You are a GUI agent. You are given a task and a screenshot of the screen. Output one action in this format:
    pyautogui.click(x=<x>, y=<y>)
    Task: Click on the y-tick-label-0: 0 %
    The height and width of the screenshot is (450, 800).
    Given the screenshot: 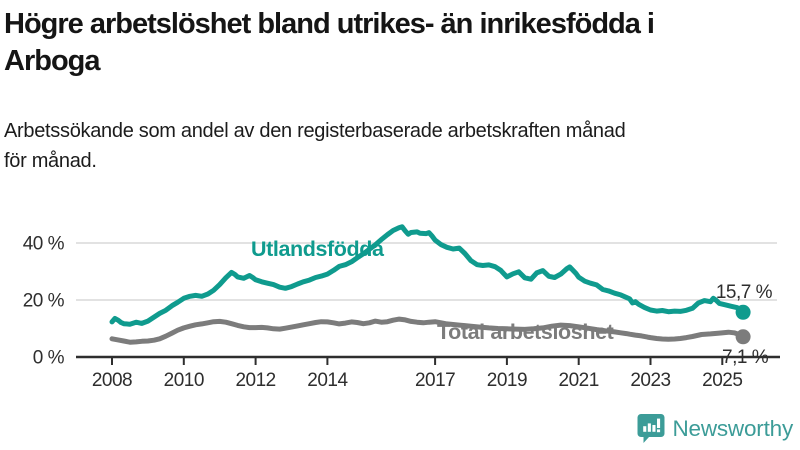 What is the action you would take?
    pyautogui.click(x=49, y=358)
    